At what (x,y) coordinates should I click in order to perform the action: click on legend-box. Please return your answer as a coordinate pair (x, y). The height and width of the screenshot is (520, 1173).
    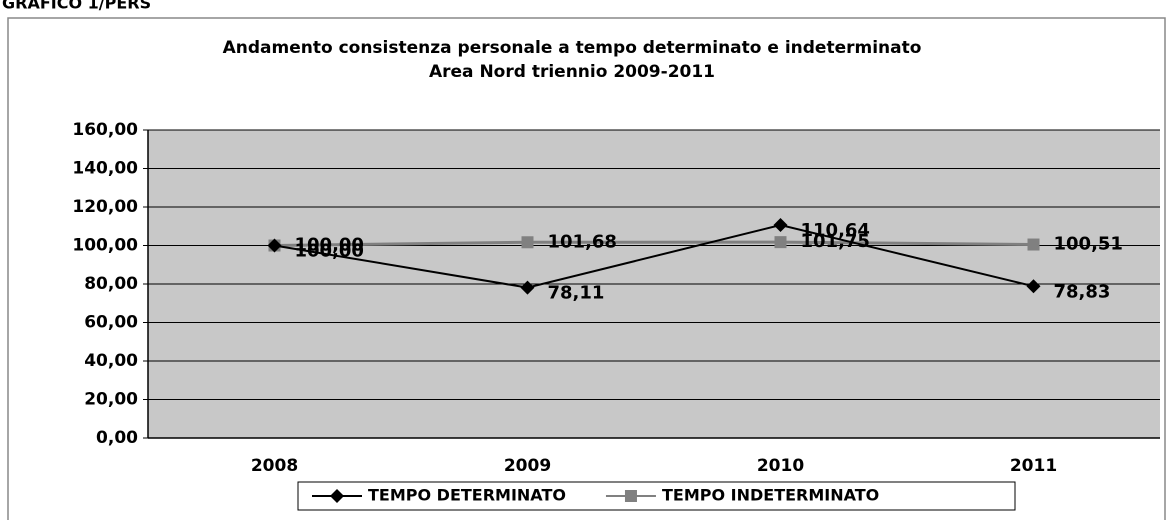
    Looking at the image, I should click on (656, 496).